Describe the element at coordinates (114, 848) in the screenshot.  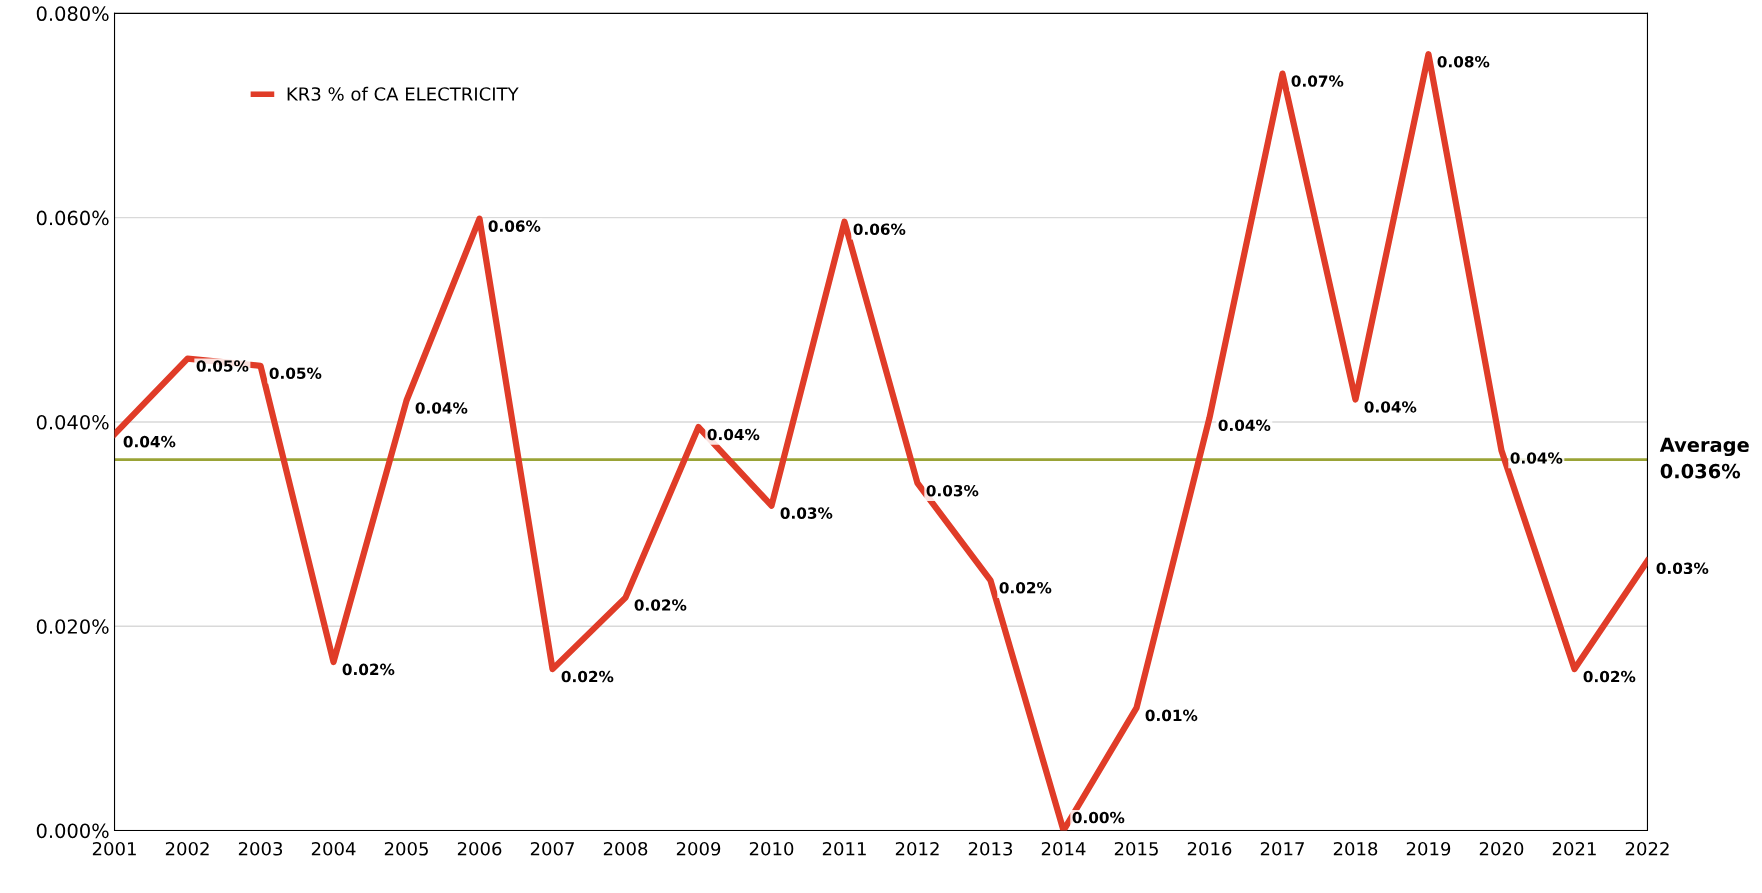
I see `x-tick-label: 2001` at that location.